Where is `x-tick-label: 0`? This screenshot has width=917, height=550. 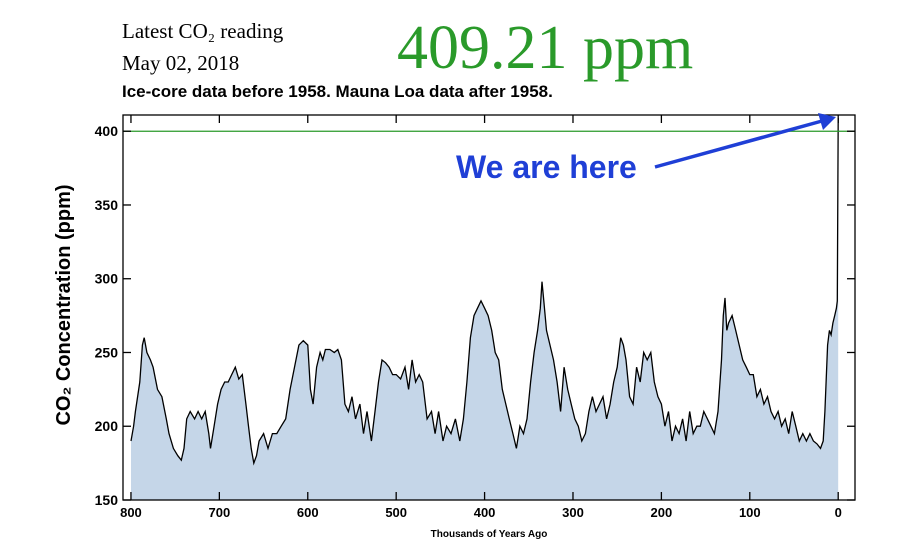
x-tick-label: 0 is located at coordinates (838, 512).